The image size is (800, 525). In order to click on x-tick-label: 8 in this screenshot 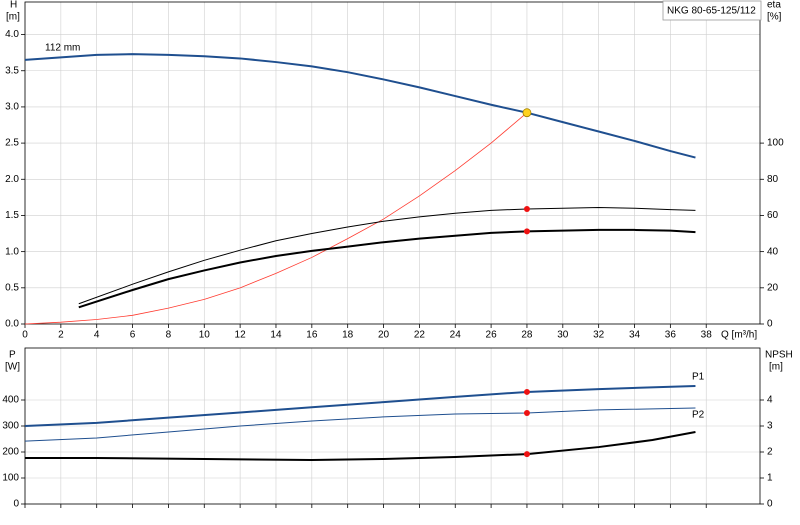, I will do `click(169, 335)`.